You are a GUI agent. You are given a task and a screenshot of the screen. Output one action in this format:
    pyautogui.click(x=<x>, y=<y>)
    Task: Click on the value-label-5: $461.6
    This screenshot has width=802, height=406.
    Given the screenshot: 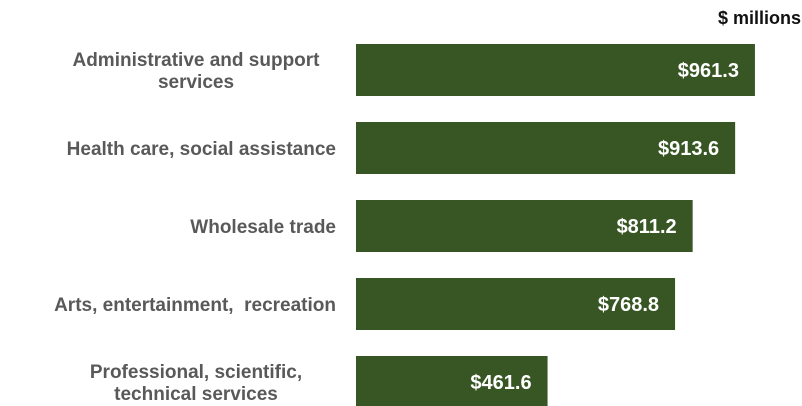 What is the action you would take?
    pyautogui.click(x=500, y=383)
    